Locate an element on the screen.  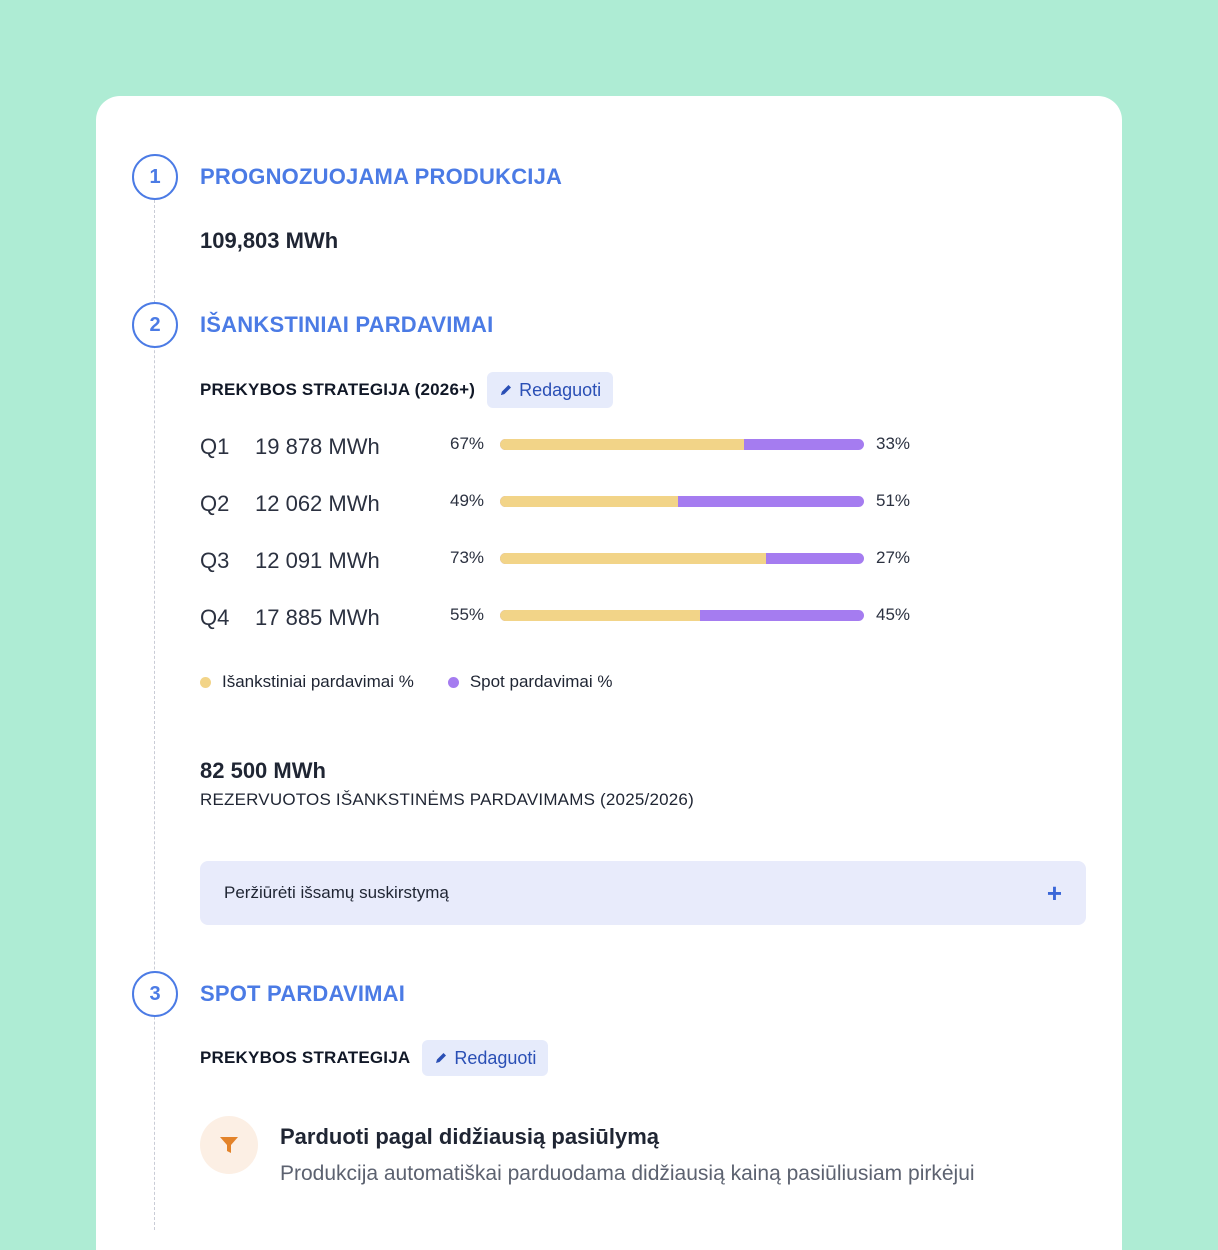
spot-edit-label: Redaguoti is located at coordinates (495, 1057).